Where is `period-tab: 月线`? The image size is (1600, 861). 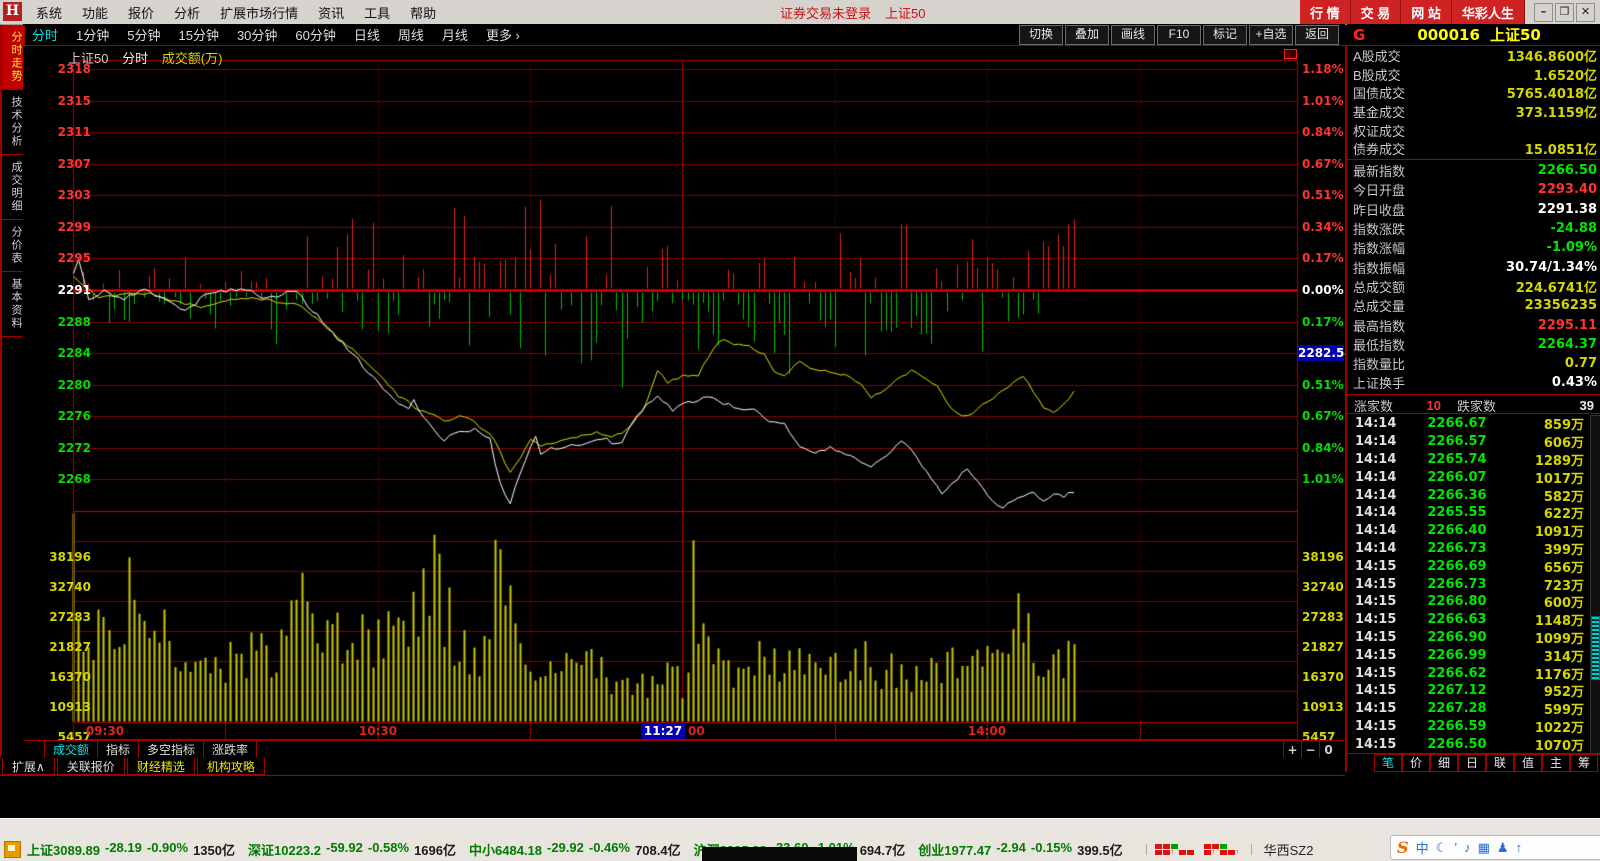
period-tab: 月线 is located at coordinates (454, 35).